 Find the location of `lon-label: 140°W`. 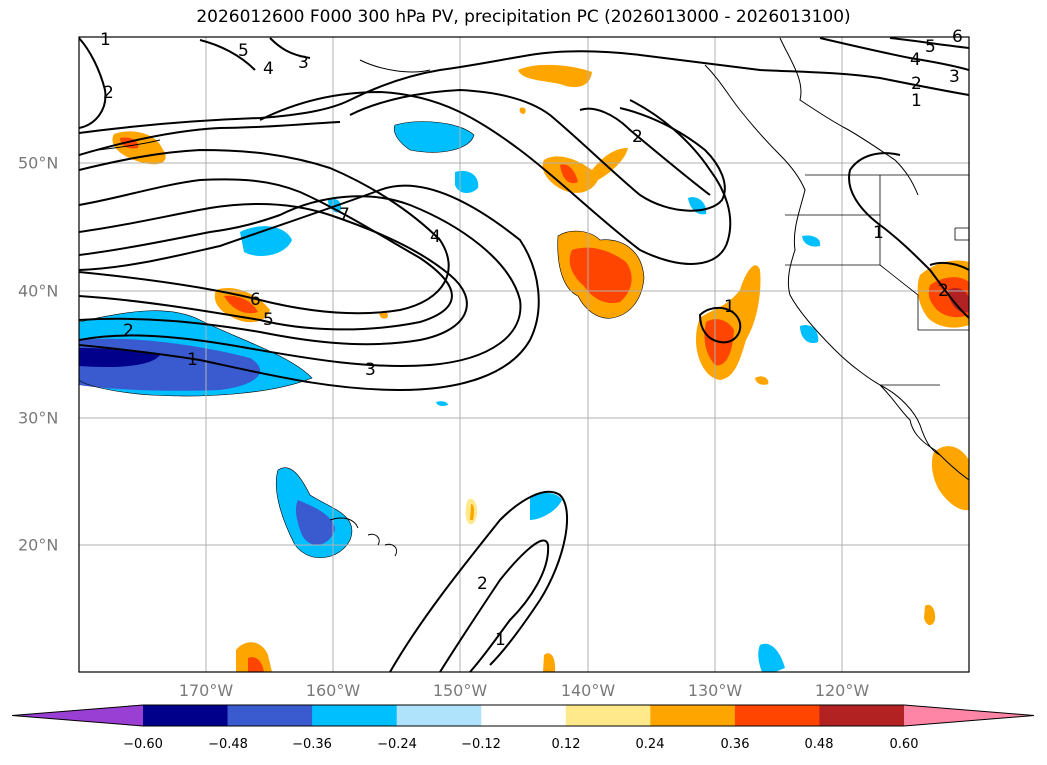

lon-label: 140°W is located at coordinates (588, 690).